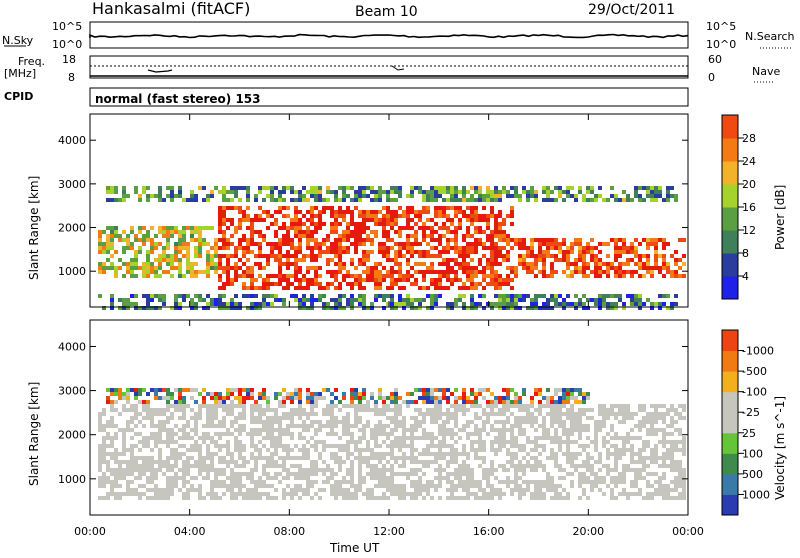 This screenshot has height=558, width=800. What do you see at coordinates (69, 59) in the screenshot?
I see `freq-tick-top: 18` at bounding box center [69, 59].